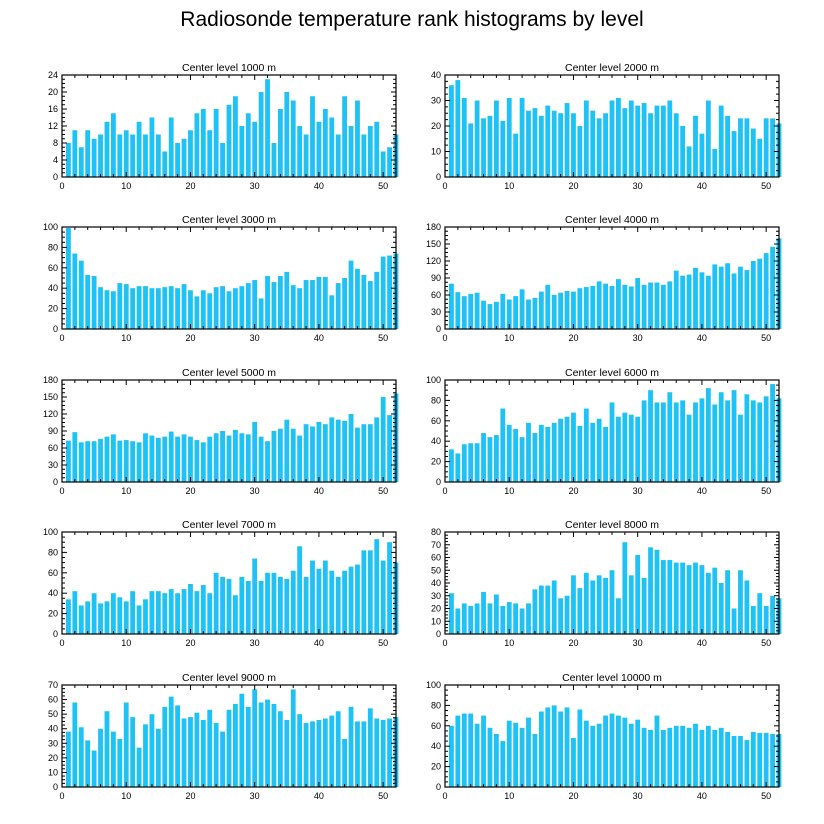 The width and height of the screenshot is (824, 824). I want to click on panel-title: Center level 4000 m, so click(612, 220).